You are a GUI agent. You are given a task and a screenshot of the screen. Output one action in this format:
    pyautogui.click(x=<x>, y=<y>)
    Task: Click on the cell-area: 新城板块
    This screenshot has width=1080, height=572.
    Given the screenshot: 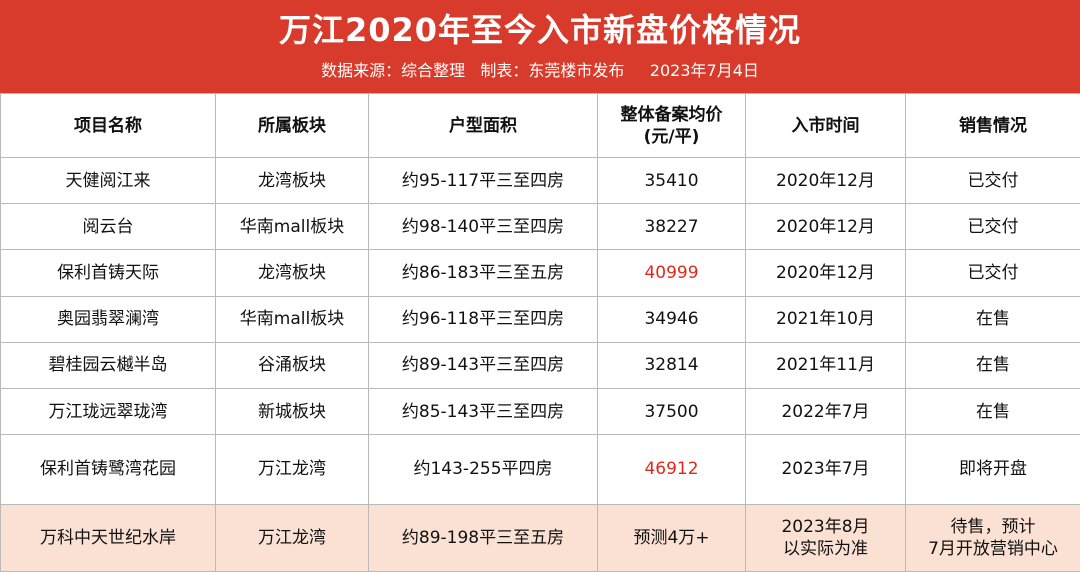 What is the action you would take?
    pyautogui.click(x=292, y=412)
    